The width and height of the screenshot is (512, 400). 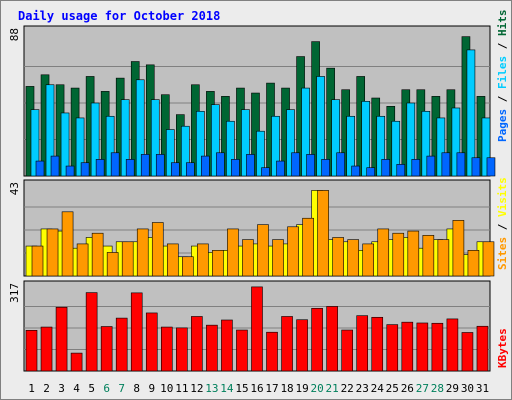 What do you see at coordinates (502, 253) in the screenshot?
I see `visits-panel-side-label-part-0: Sites` at bounding box center [502, 253].